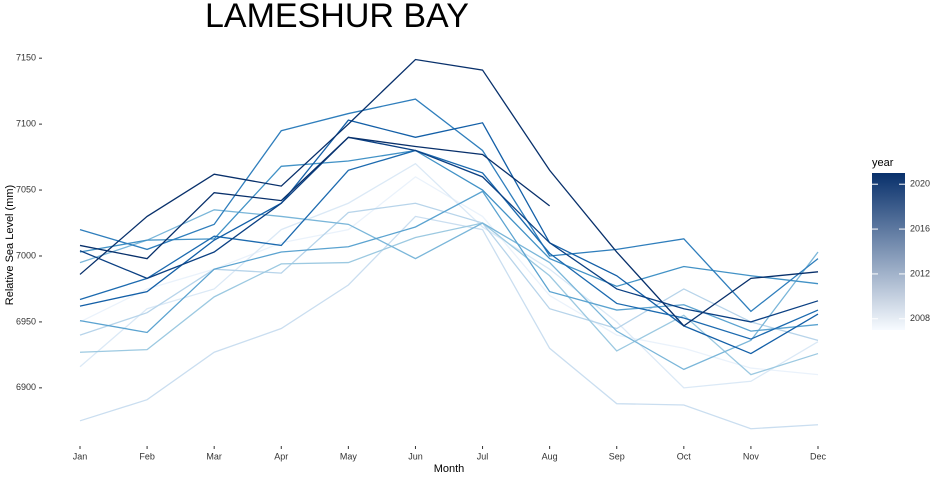 The width and height of the screenshot is (940, 480). What do you see at coordinates (550, 456) in the screenshot?
I see `x-tick-label: Aug` at bounding box center [550, 456].